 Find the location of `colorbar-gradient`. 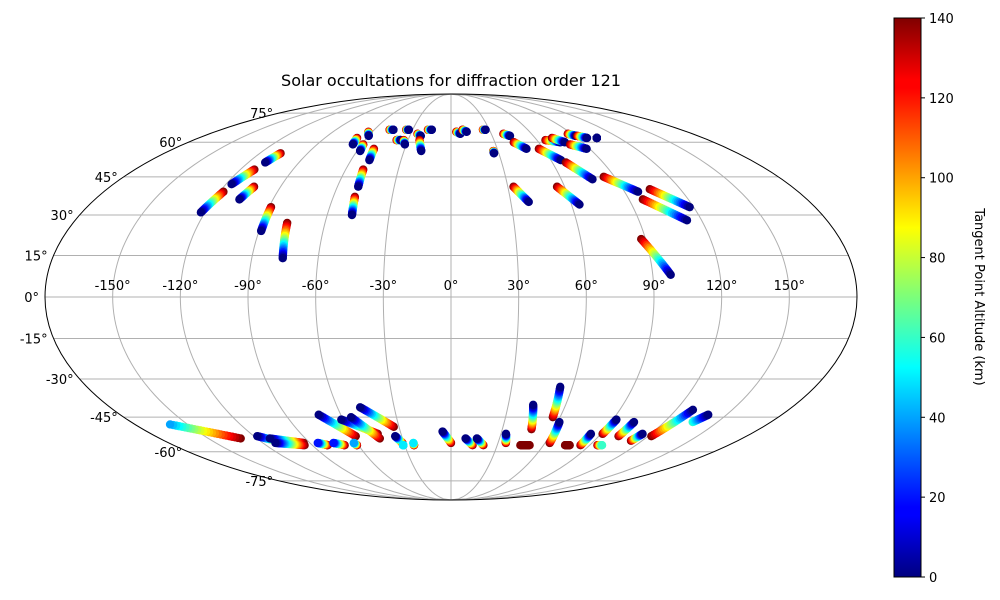

colorbar-gradient is located at coordinates (907, 297).